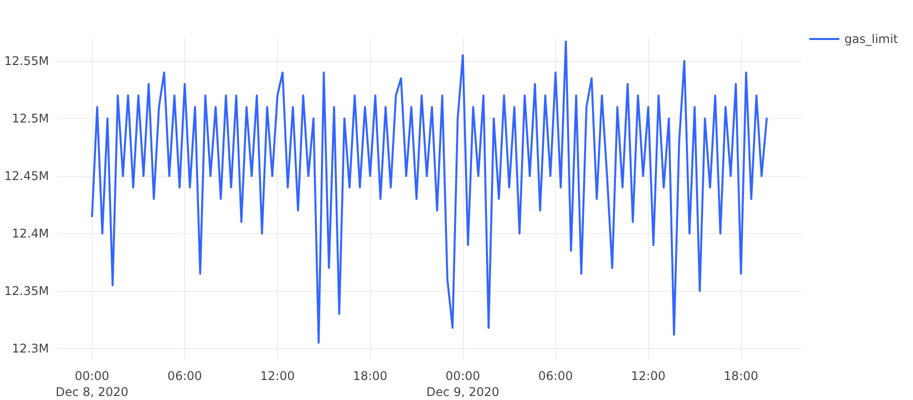 This screenshot has height=400, width=913. I want to click on y-tick-label: 12.35M, so click(26, 291).